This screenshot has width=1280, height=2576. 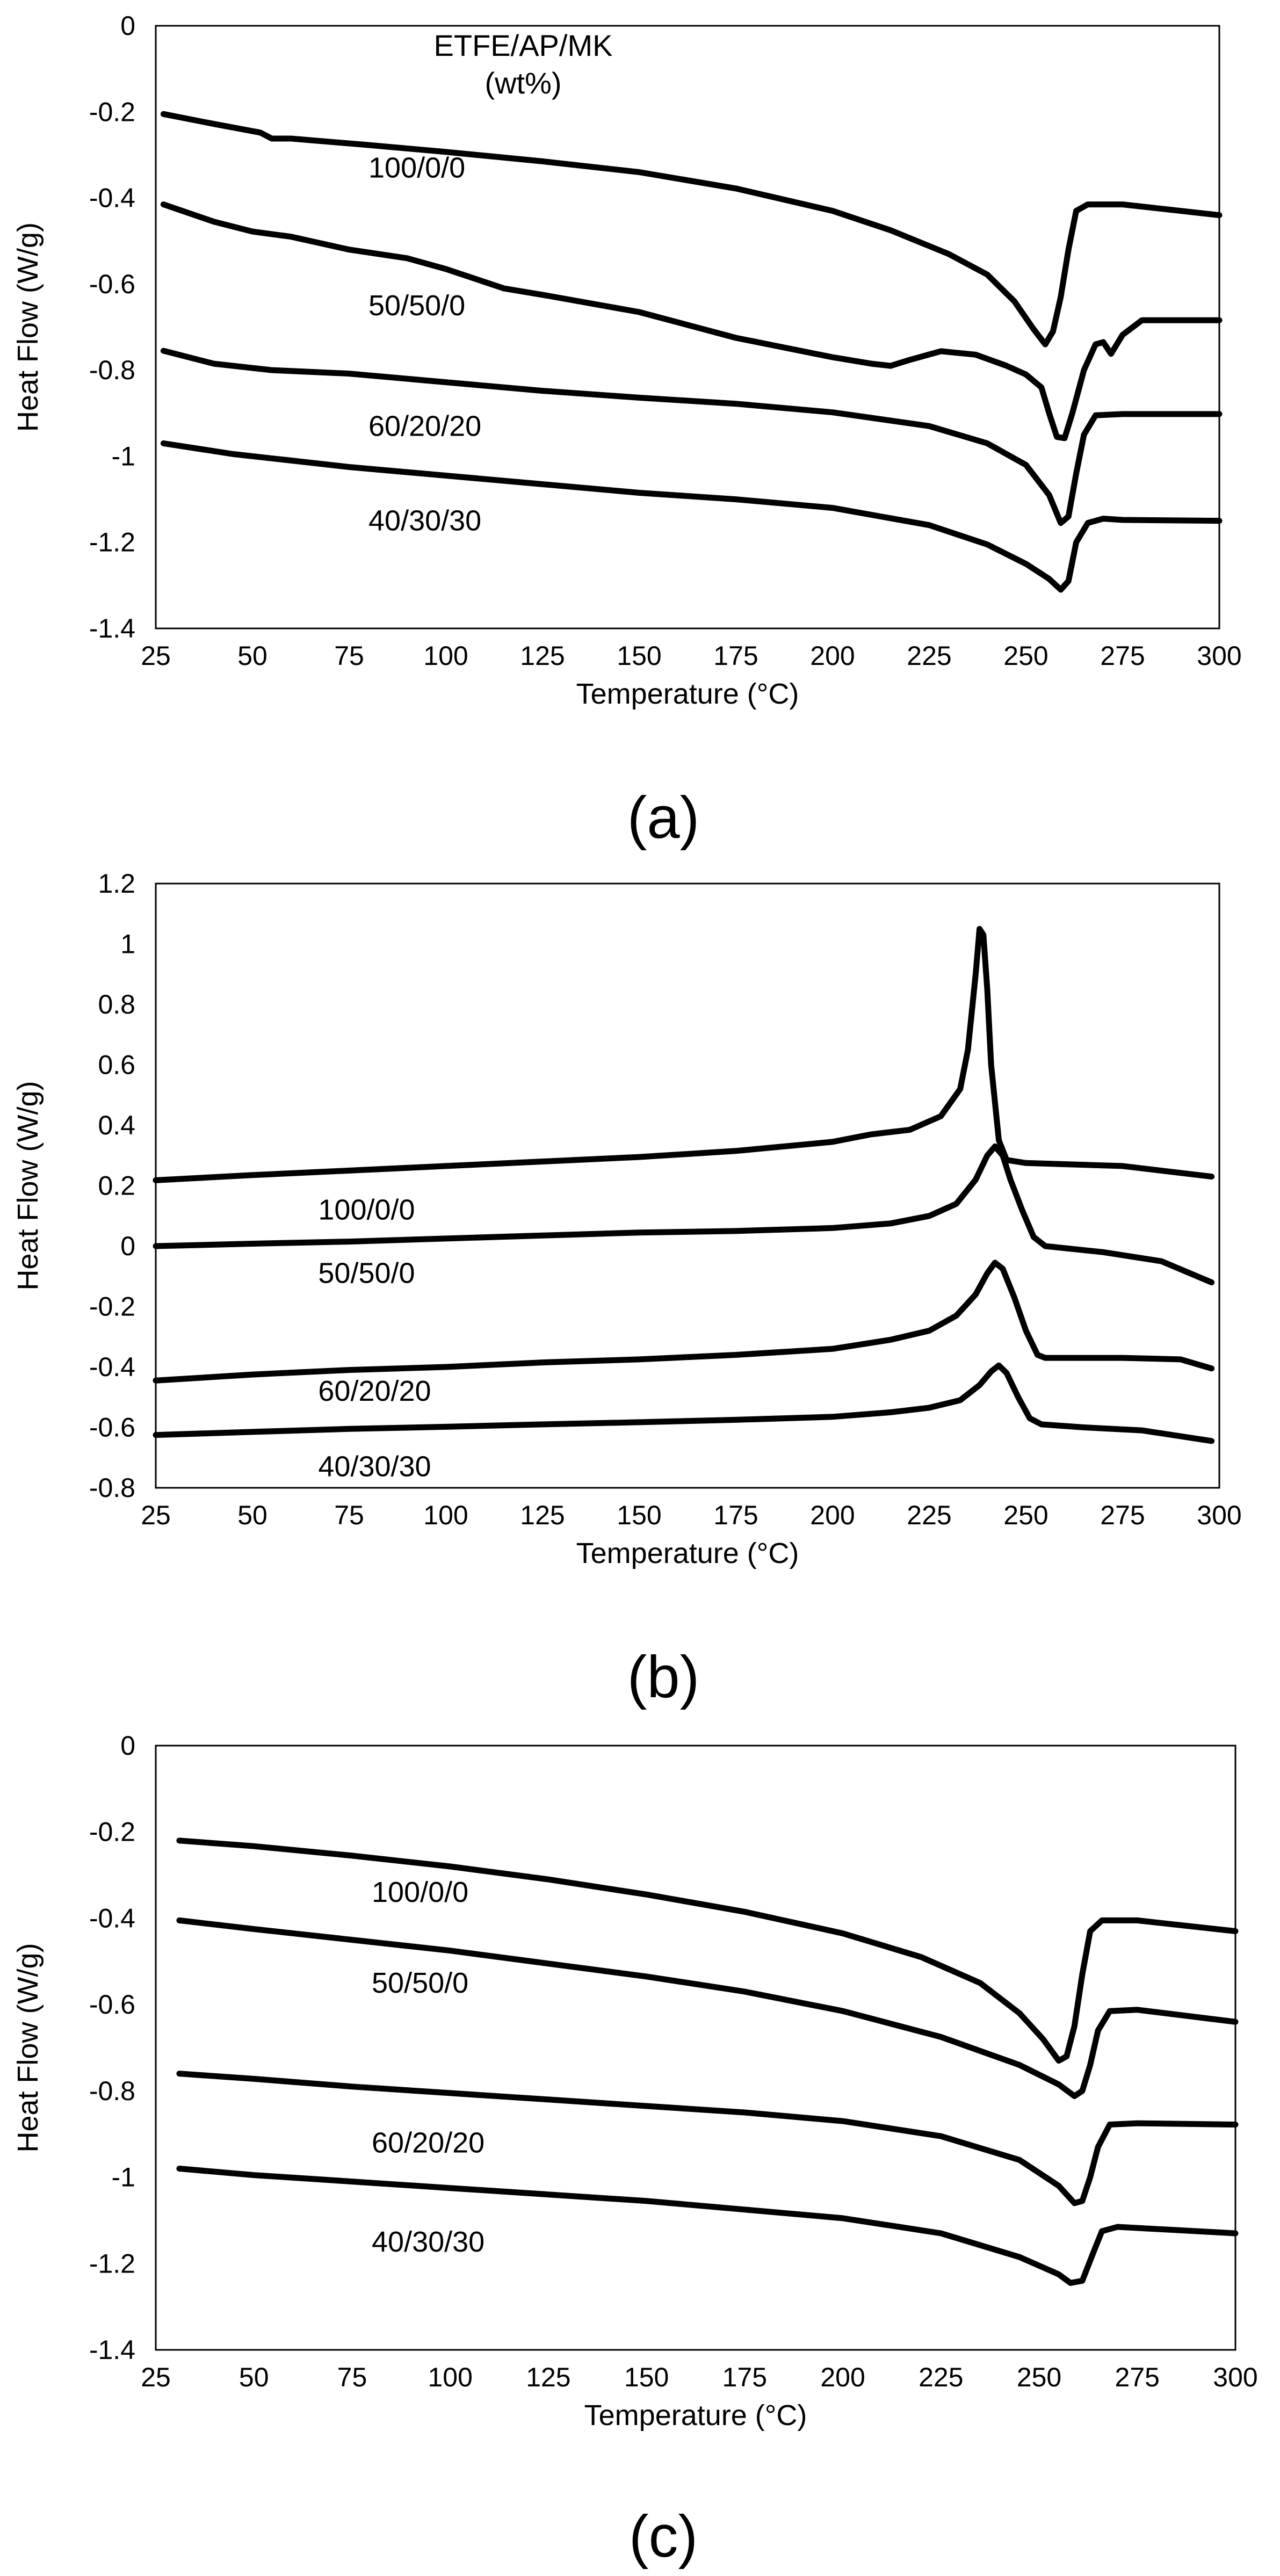 What do you see at coordinates (116, 1125) in the screenshot?
I see `y-tick-label: 0.4` at bounding box center [116, 1125].